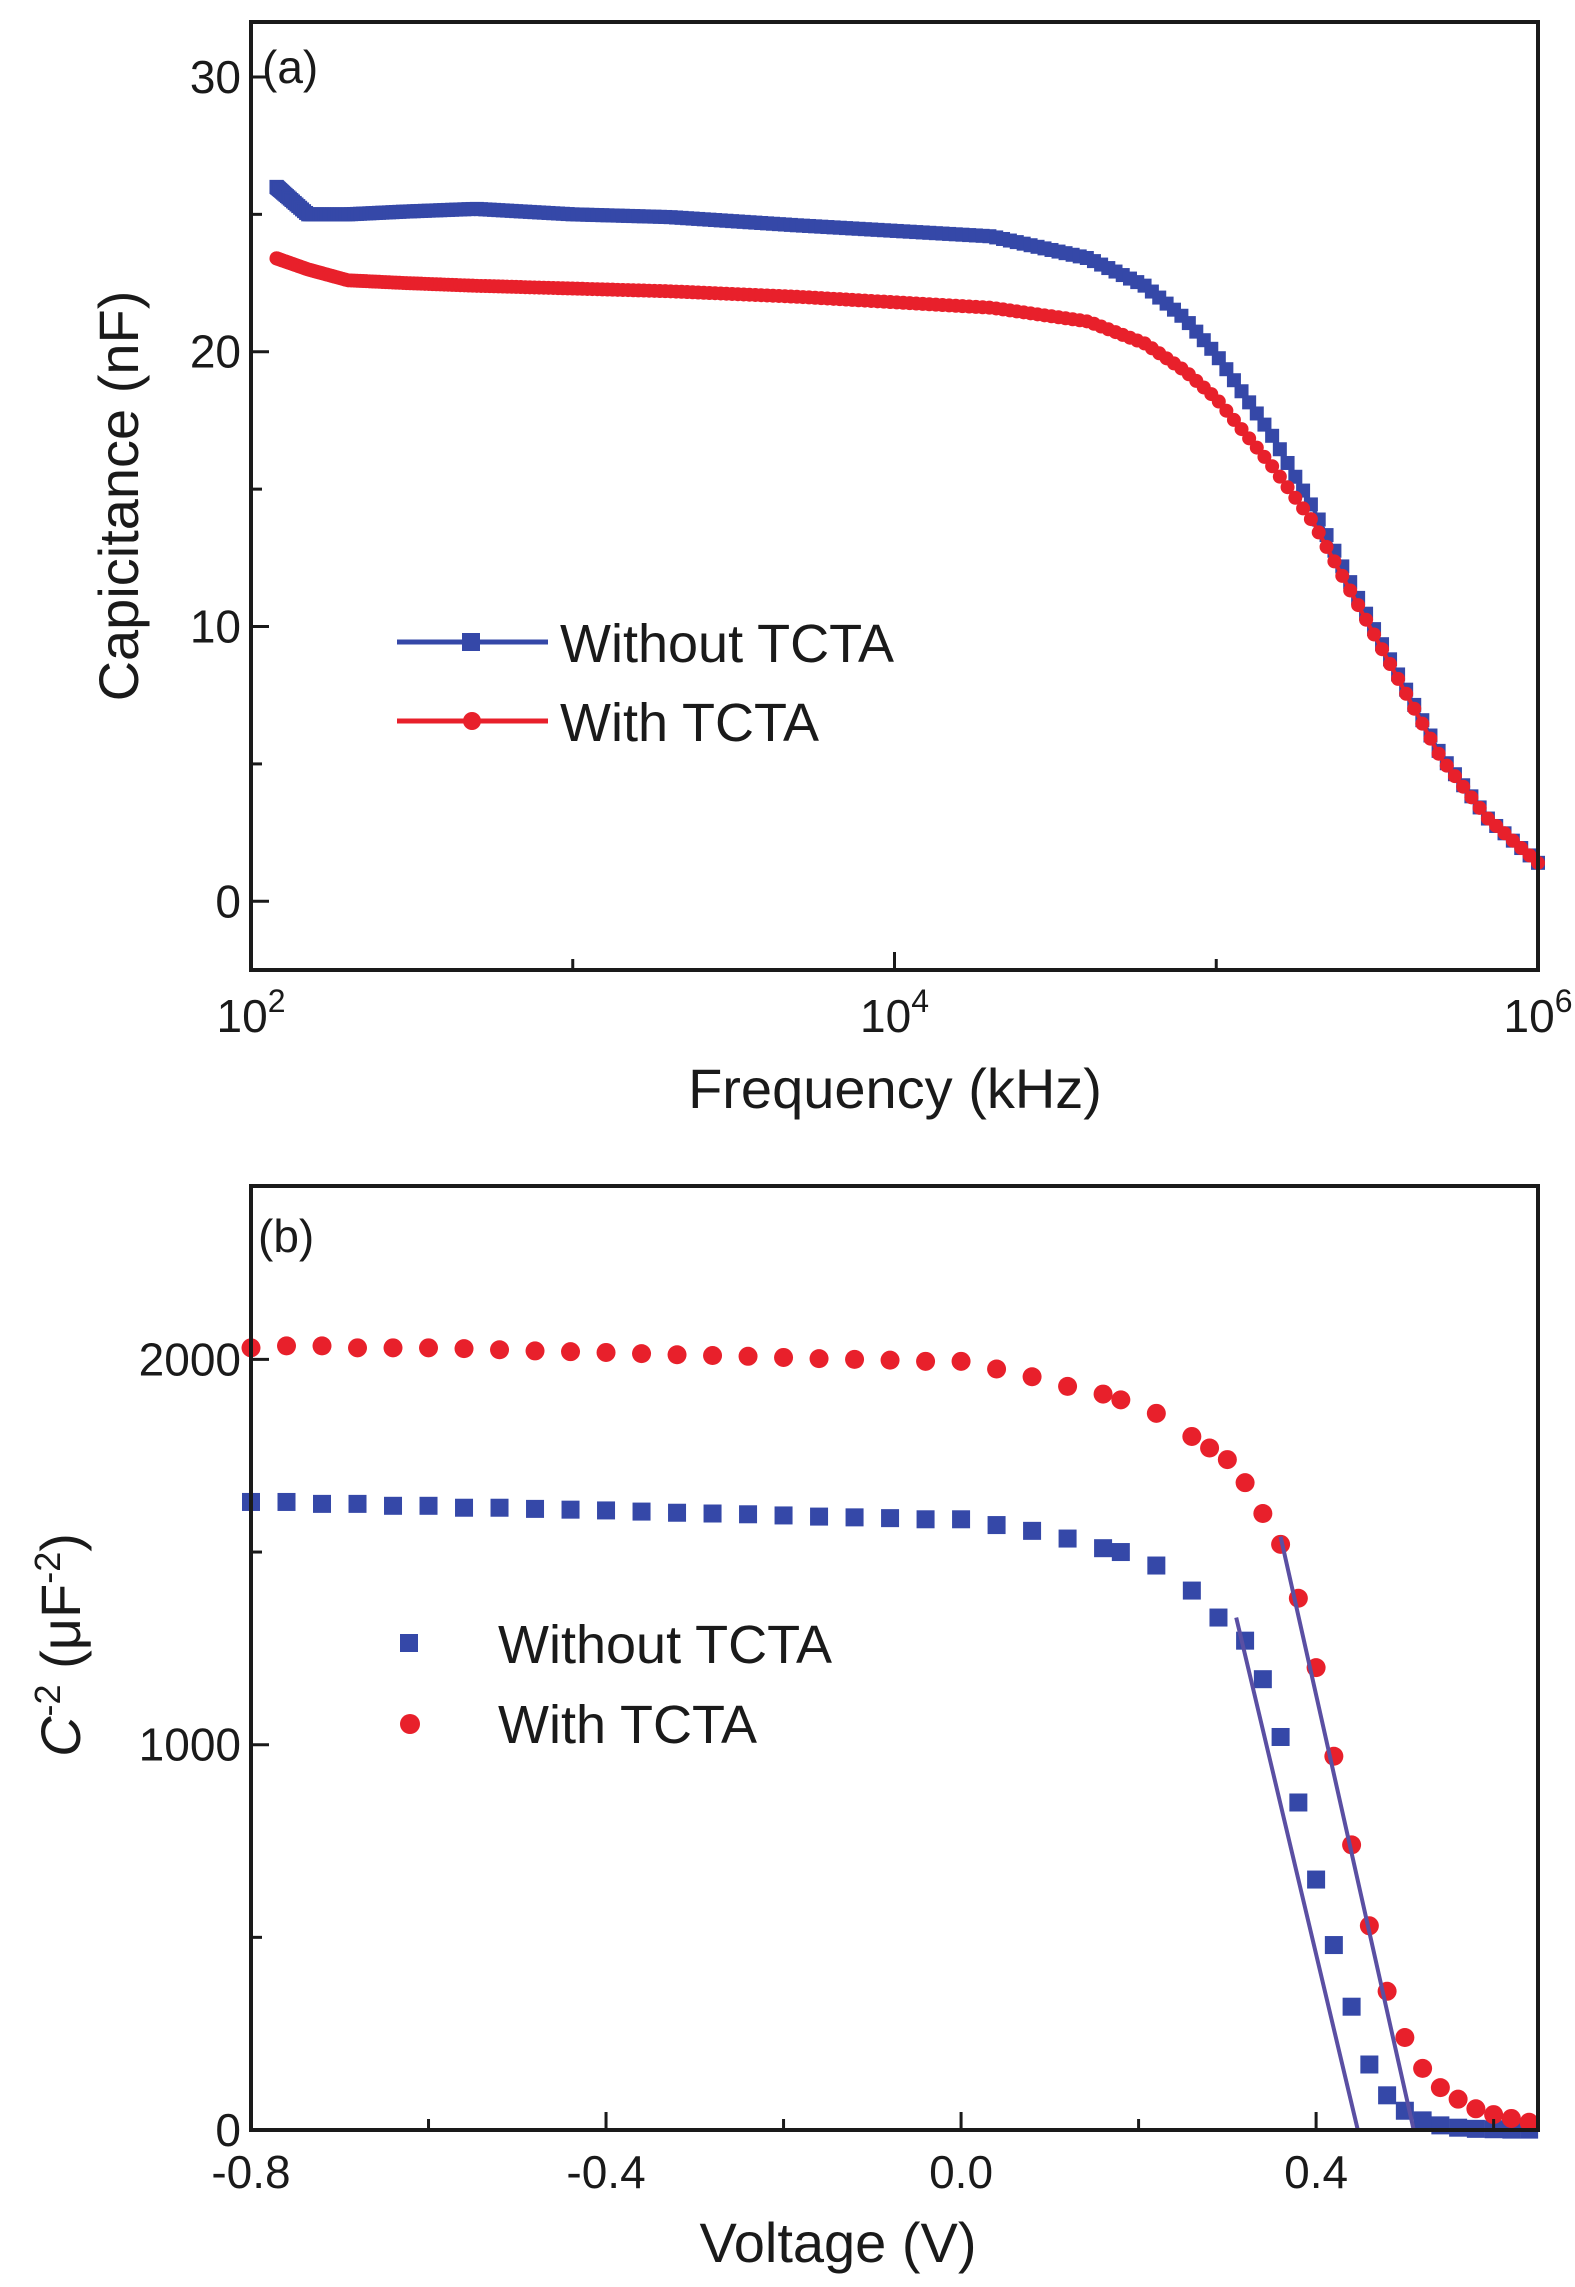  I want to click on ylabel-b-sup2: -2, so click(47, 1568).